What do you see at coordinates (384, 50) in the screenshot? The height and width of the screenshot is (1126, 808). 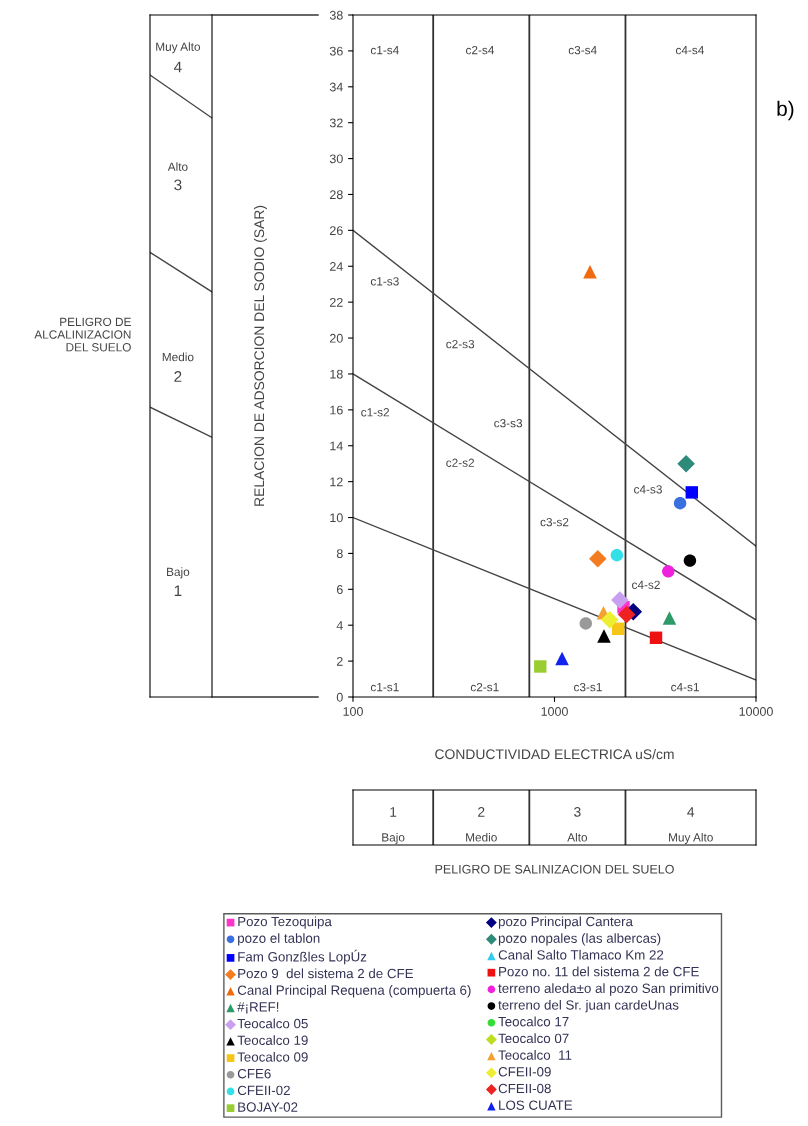 I see `annotation: c1-s4` at bounding box center [384, 50].